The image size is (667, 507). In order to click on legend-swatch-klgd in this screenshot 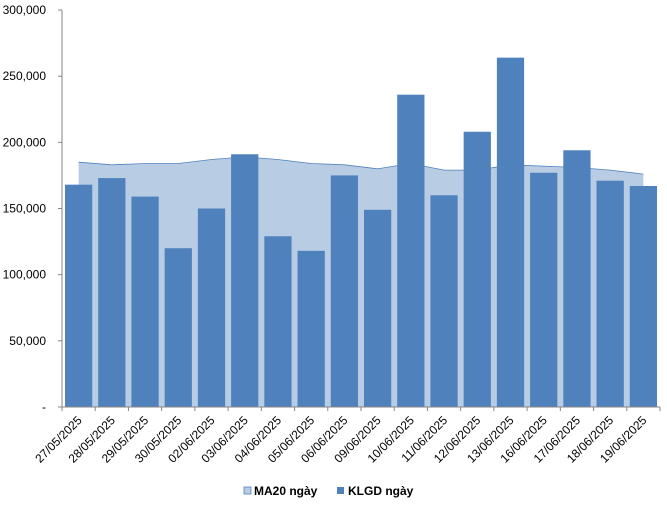, I will do `click(340, 490)`.